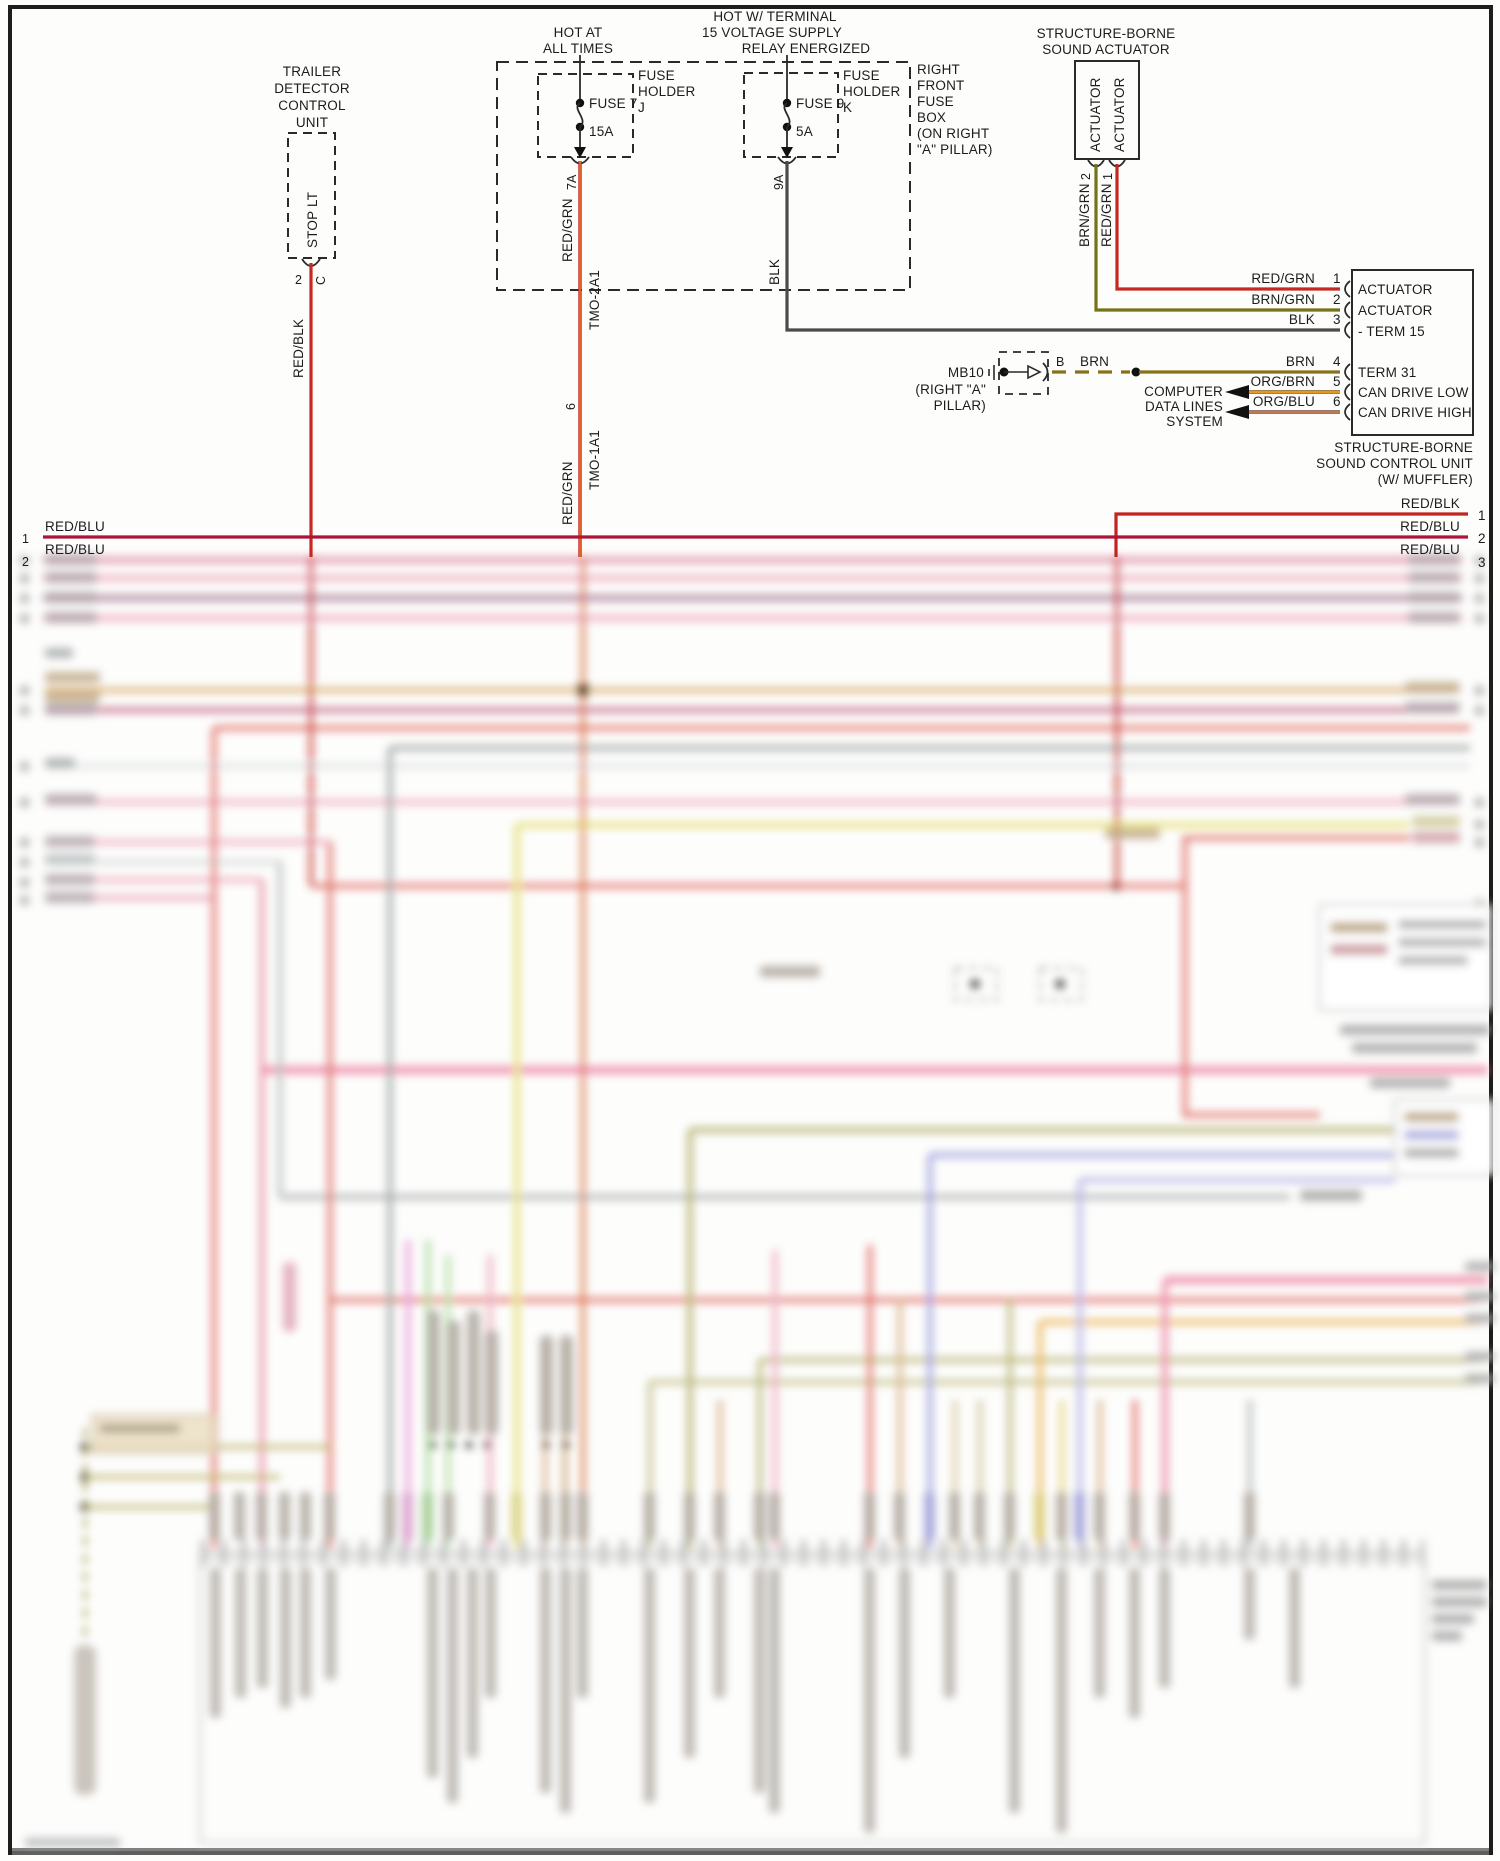 The image size is (1500, 1861). I want to click on mb10-pin: B, so click(1060, 362).